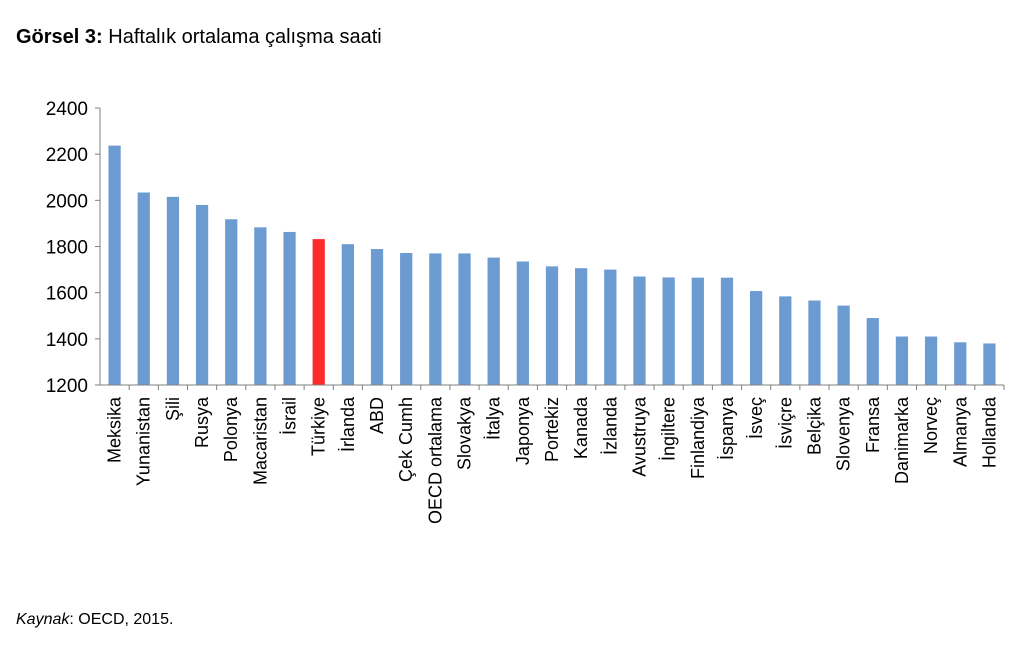 Image resolution: width=1024 pixels, height=650 pixels. What do you see at coordinates (231, 429) in the screenshot?
I see `x-tick-label: Polonya` at bounding box center [231, 429].